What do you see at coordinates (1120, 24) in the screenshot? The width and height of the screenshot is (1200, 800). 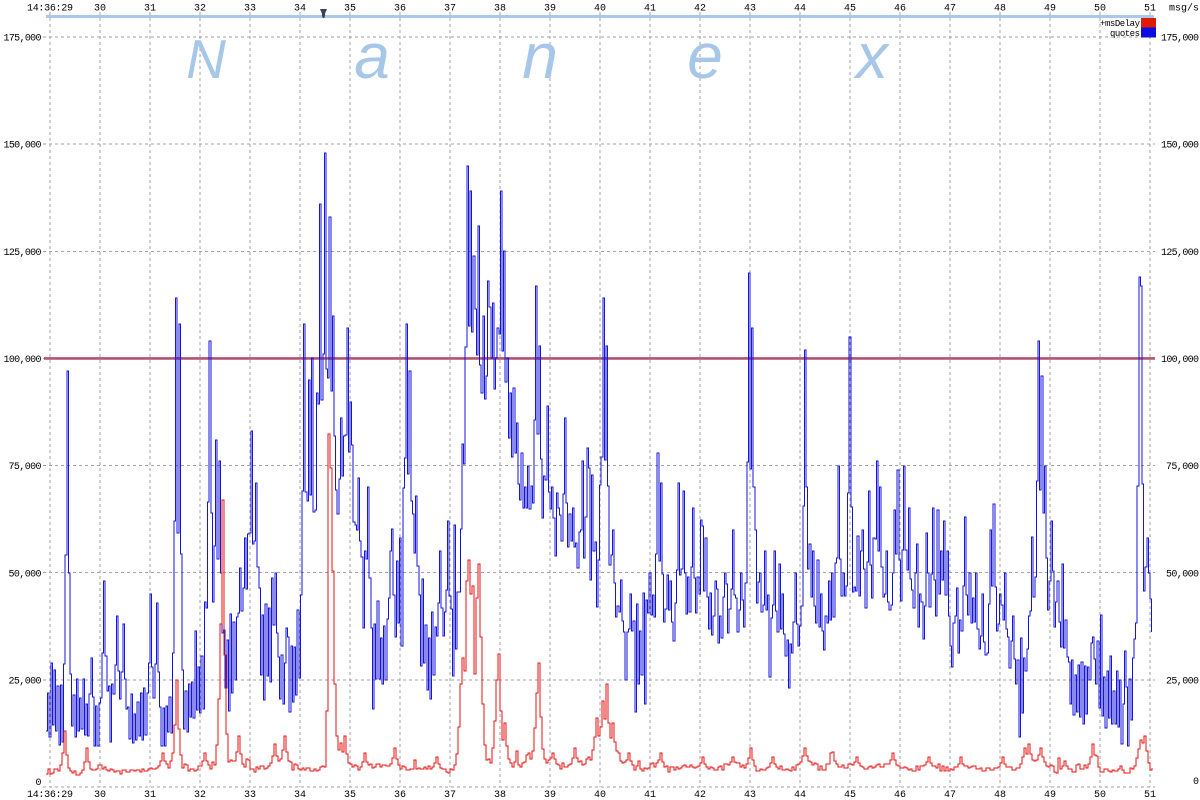 I see `svg-text: +msDelay` at bounding box center [1120, 24].